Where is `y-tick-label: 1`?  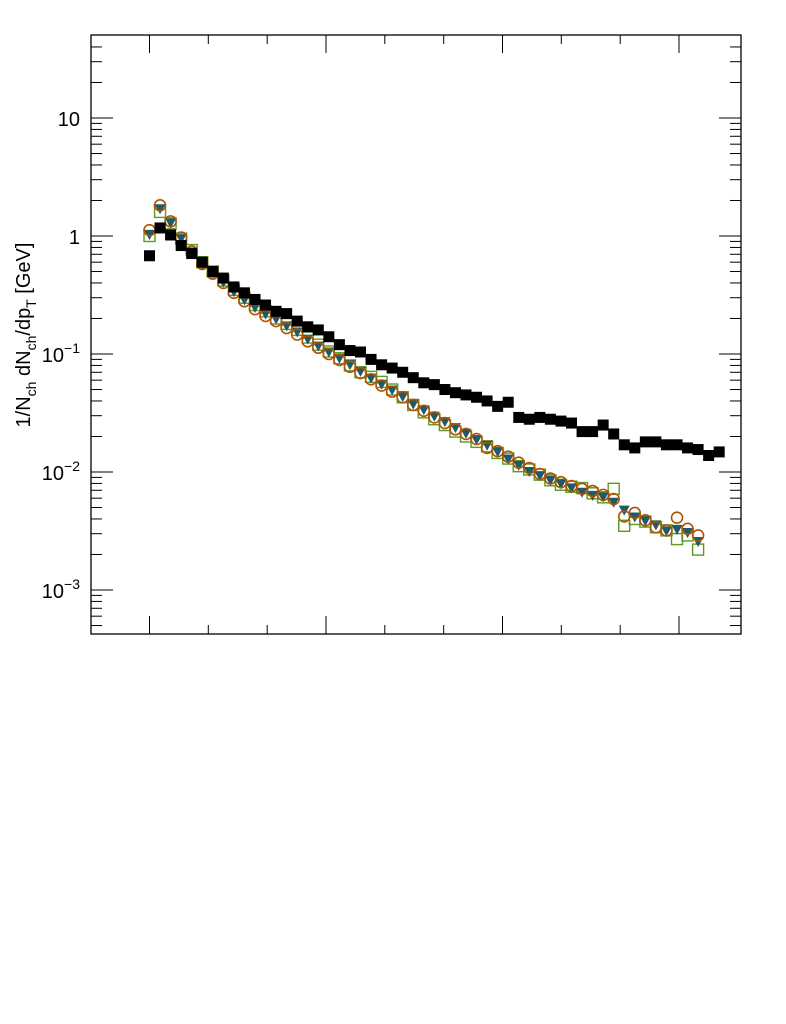
y-tick-label: 1 is located at coordinates (74, 238).